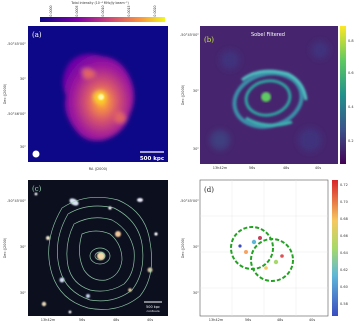 The height and width of the screenshot is (324, 359). I want to click on panel-b-title: Sobel Filtered, so click(268, 35).